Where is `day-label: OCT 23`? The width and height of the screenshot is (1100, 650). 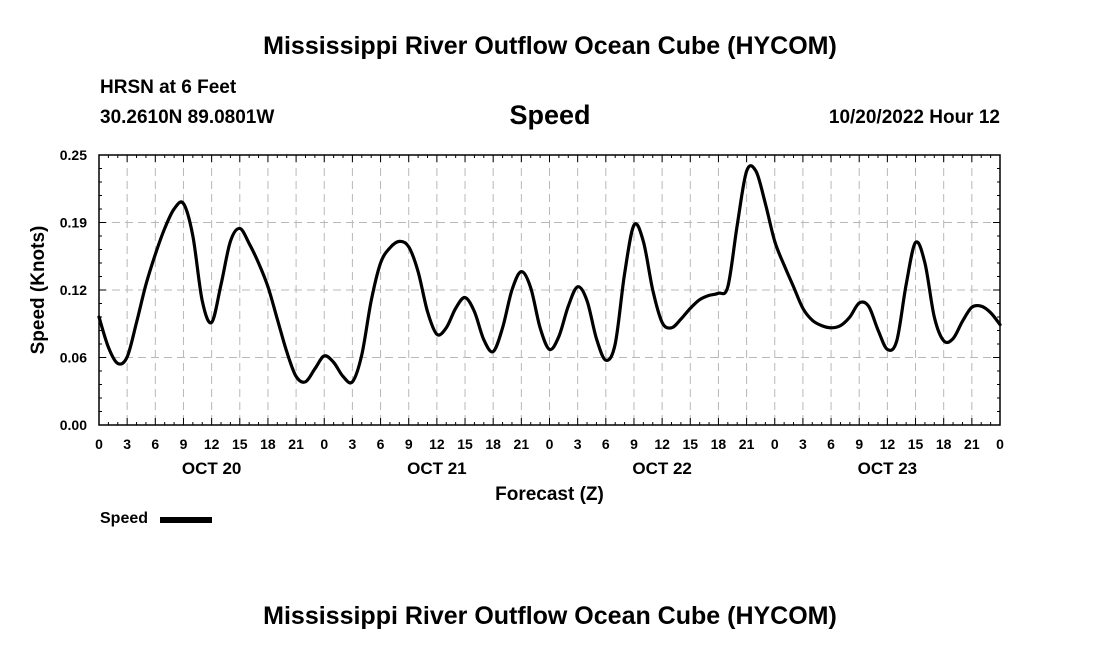 day-label: OCT 23 is located at coordinates (888, 468).